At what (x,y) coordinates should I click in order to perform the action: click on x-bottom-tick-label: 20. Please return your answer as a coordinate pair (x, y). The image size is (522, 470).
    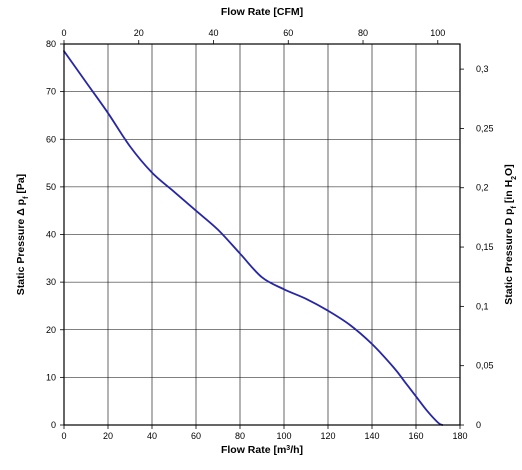
    Looking at the image, I should click on (108, 436).